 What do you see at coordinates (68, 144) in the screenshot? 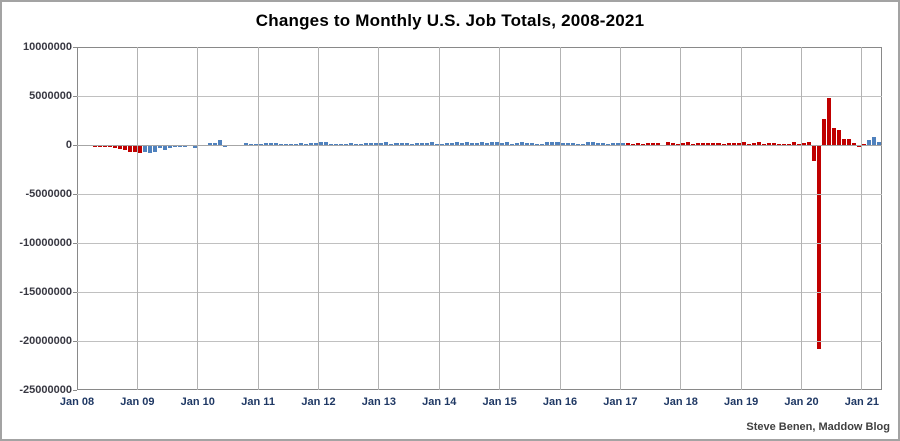
I see `y-tick-label: 0` at bounding box center [68, 144].